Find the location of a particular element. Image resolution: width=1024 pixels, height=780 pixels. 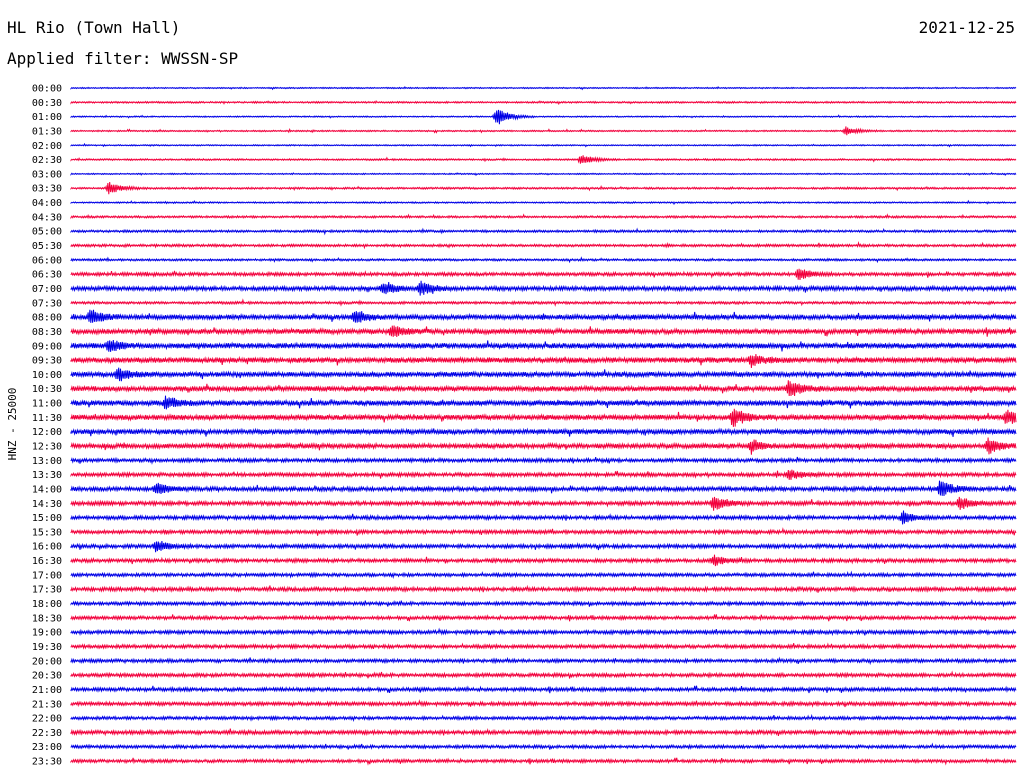

row-time-label: 22:00 is located at coordinates (47, 719).